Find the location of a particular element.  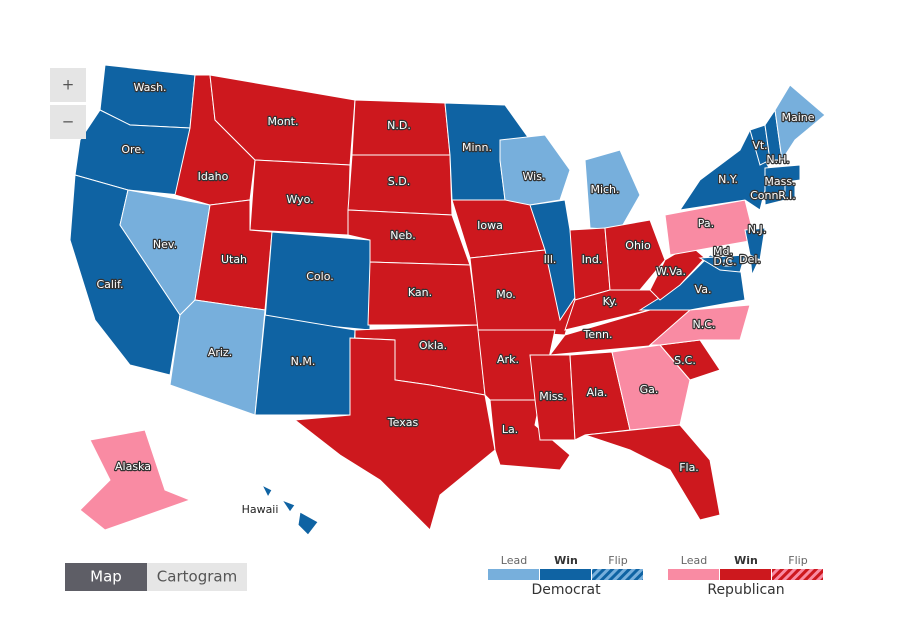

view-option-label: Map is located at coordinates (106, 577).